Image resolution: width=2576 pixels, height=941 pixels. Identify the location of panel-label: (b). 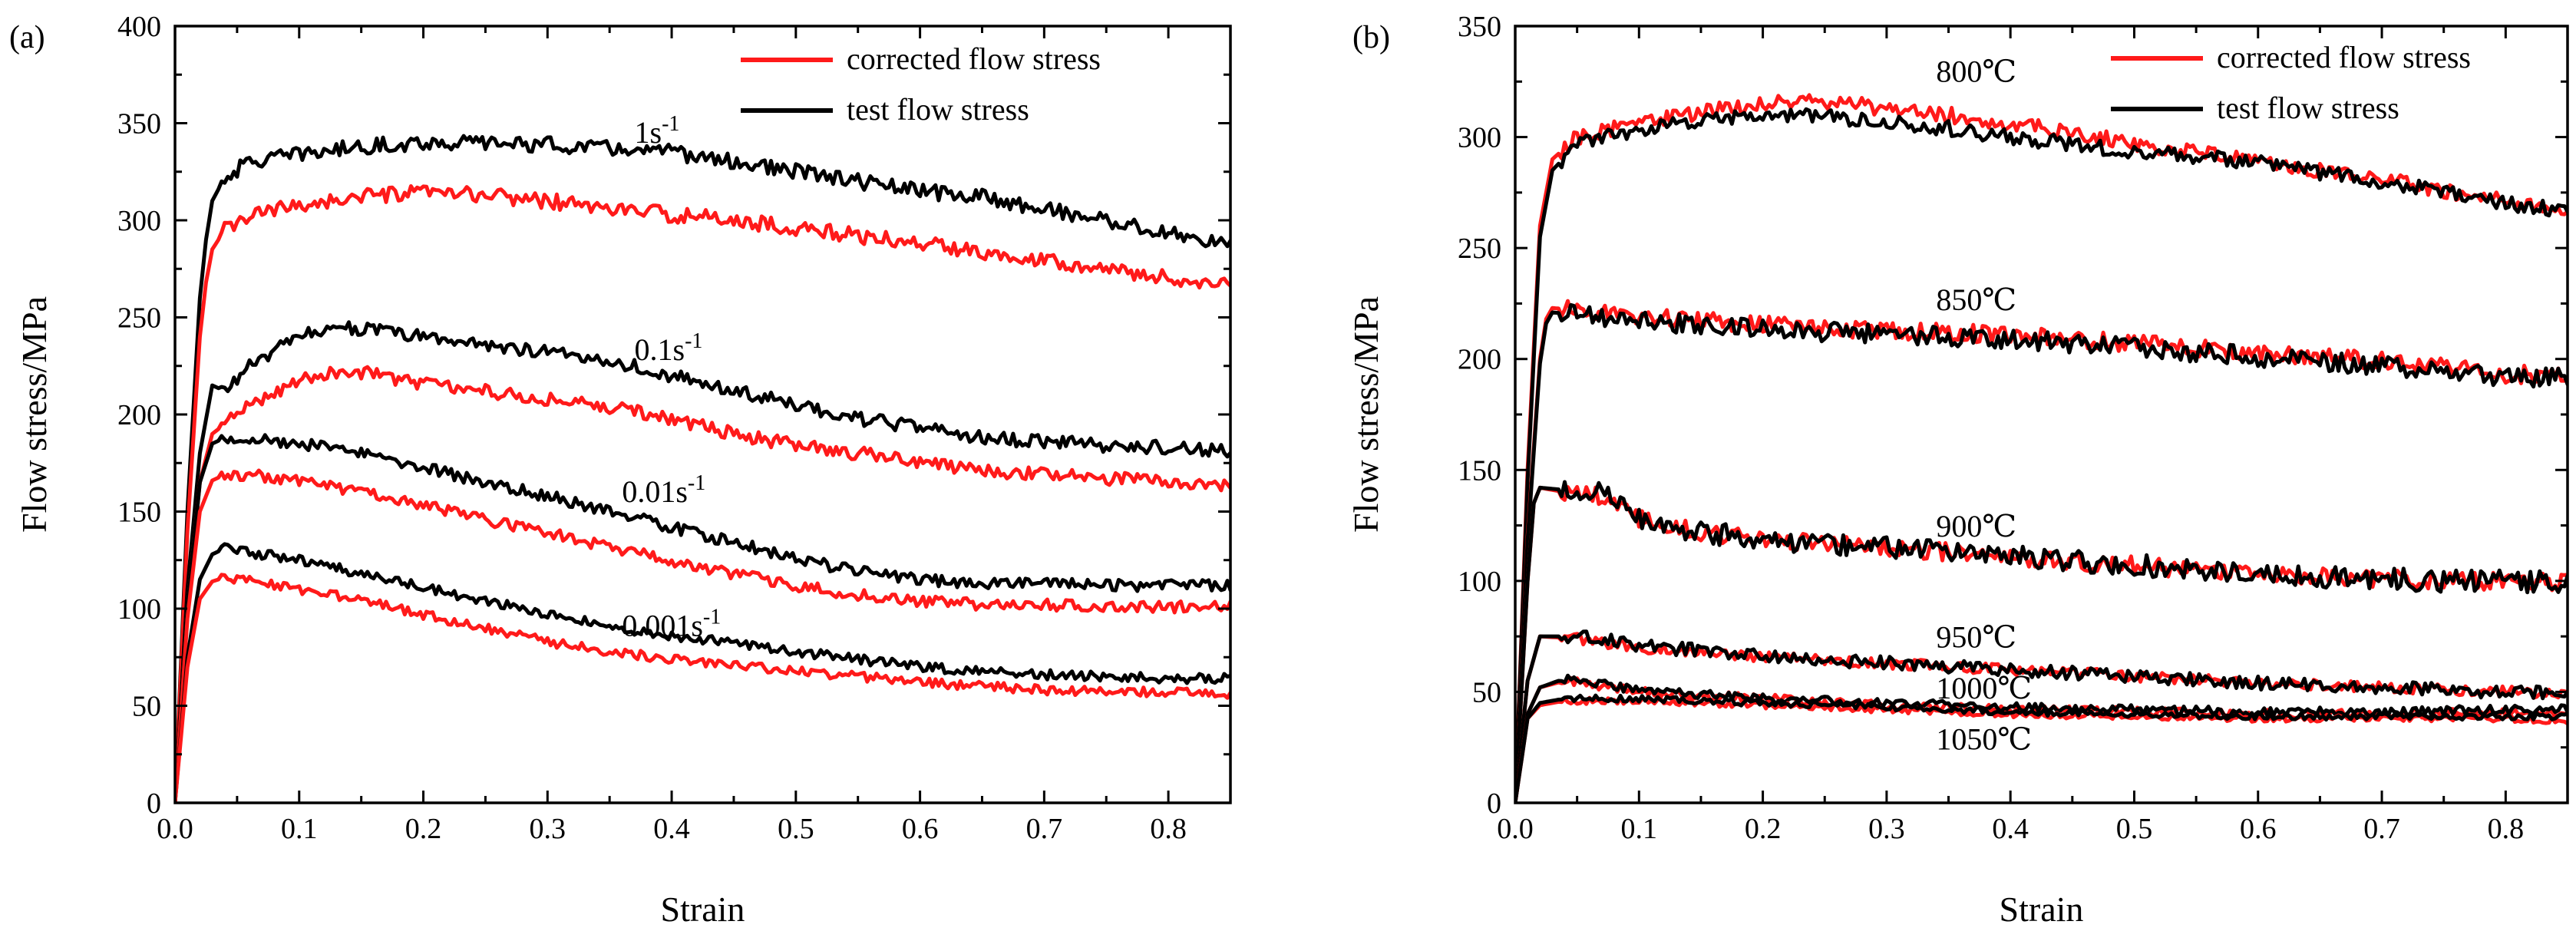
(1371, 38).